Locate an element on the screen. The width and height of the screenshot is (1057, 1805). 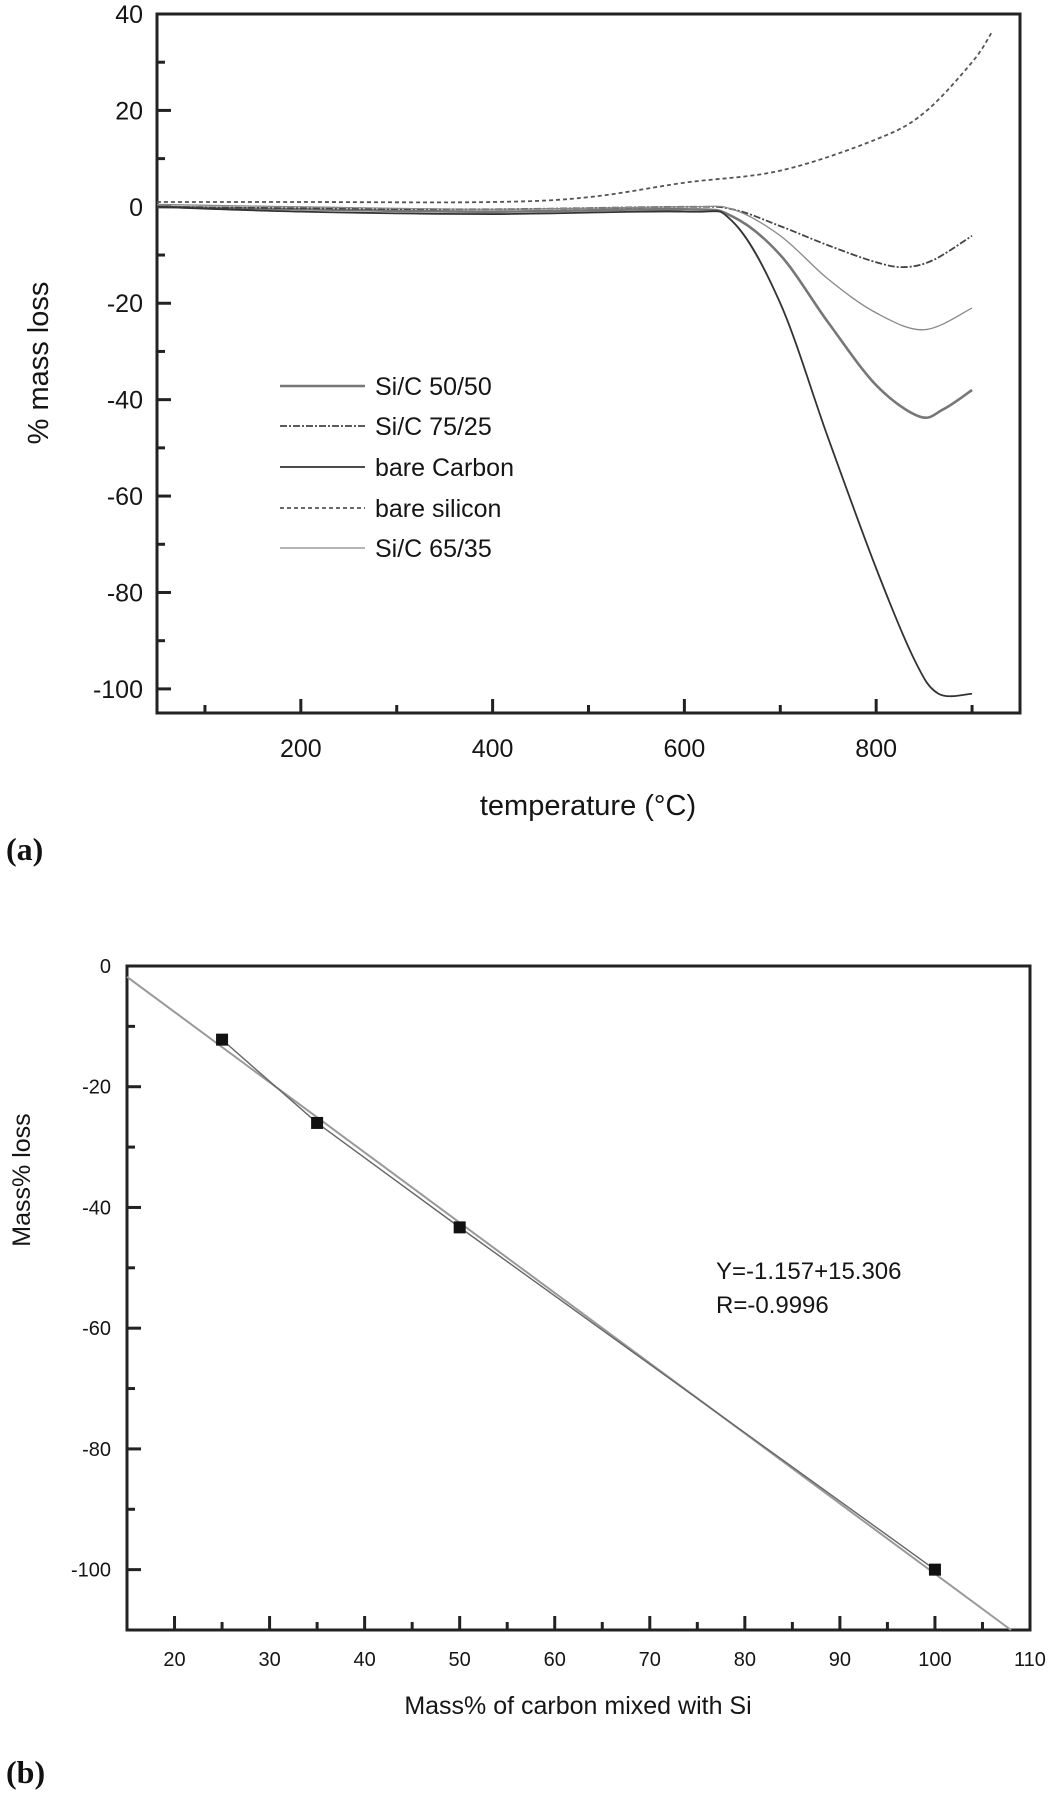
x-tick-label: 110 is located at coordinates (1030, 1660).